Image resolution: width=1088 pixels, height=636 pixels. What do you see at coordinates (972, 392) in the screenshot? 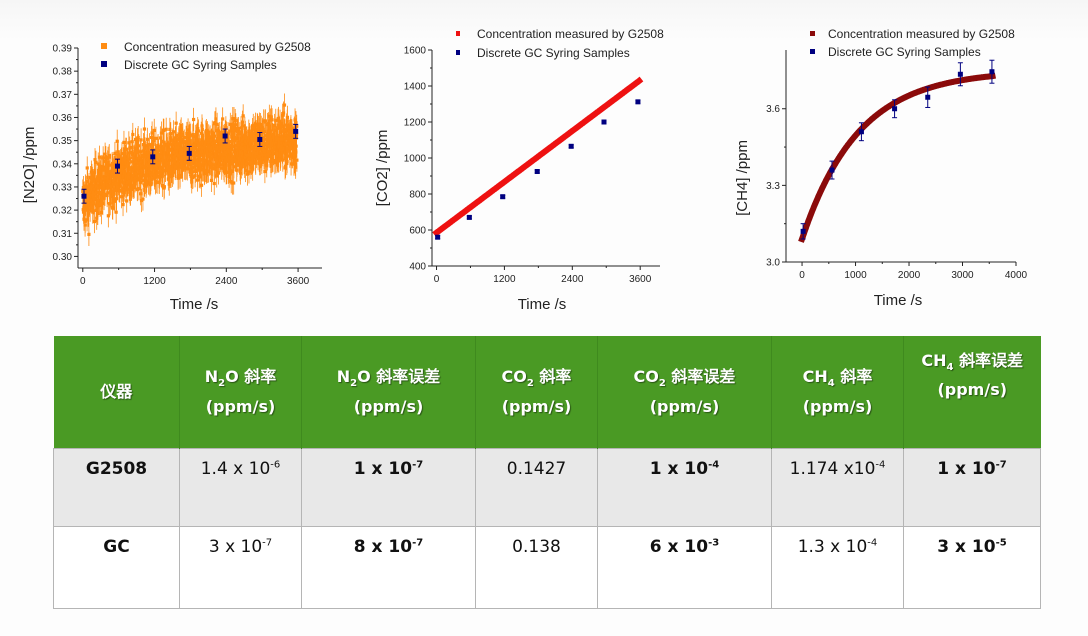
I see `header-ch4-slope-error: CH4 斜率误差 (ppm/s)` at bounding box center [972, 392].